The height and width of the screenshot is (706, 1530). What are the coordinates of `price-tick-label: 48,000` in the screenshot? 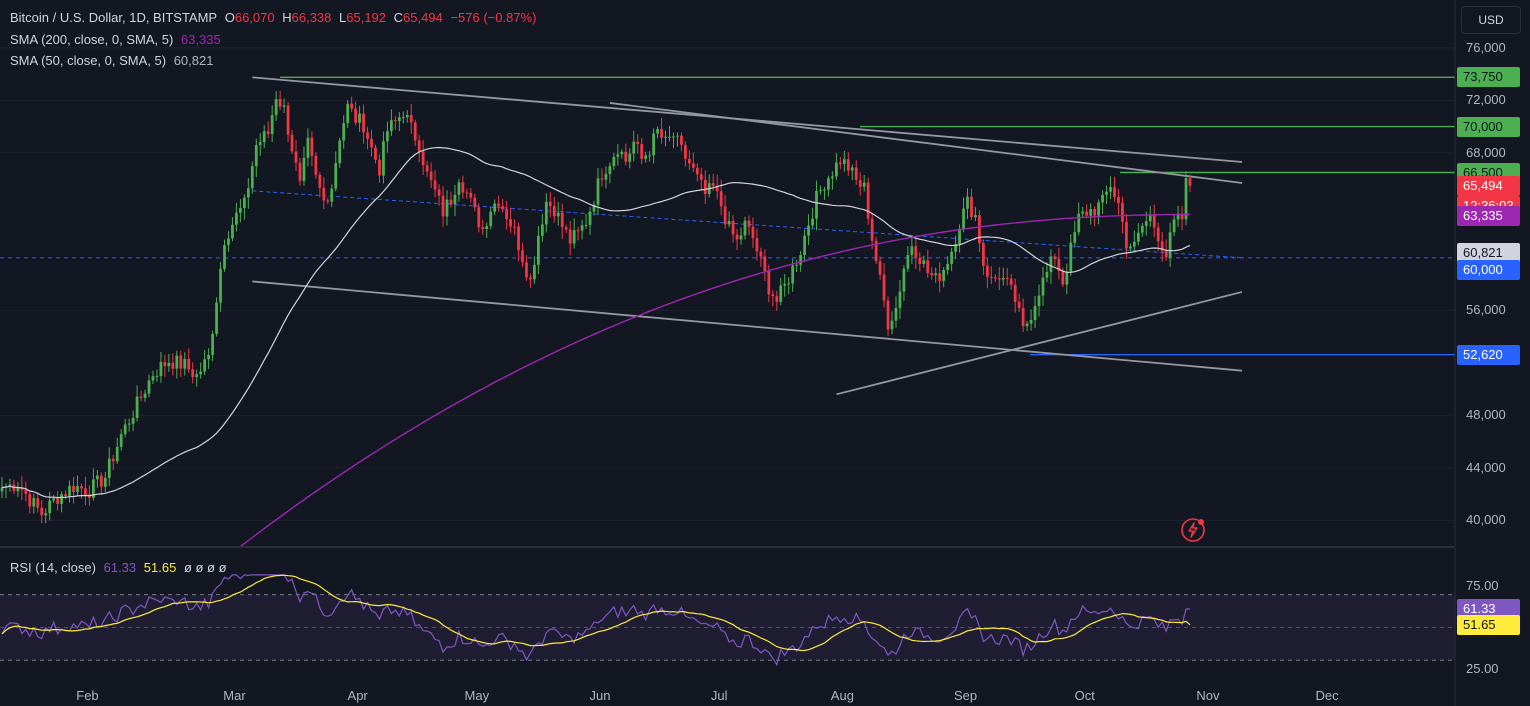 It's located at (1486, 415).